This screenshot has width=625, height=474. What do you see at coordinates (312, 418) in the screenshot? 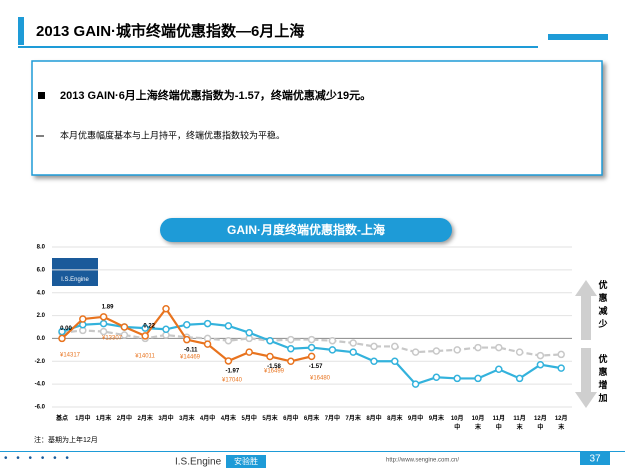
I see `x-tick-label: 6月末` at bounding box center [312, 418].